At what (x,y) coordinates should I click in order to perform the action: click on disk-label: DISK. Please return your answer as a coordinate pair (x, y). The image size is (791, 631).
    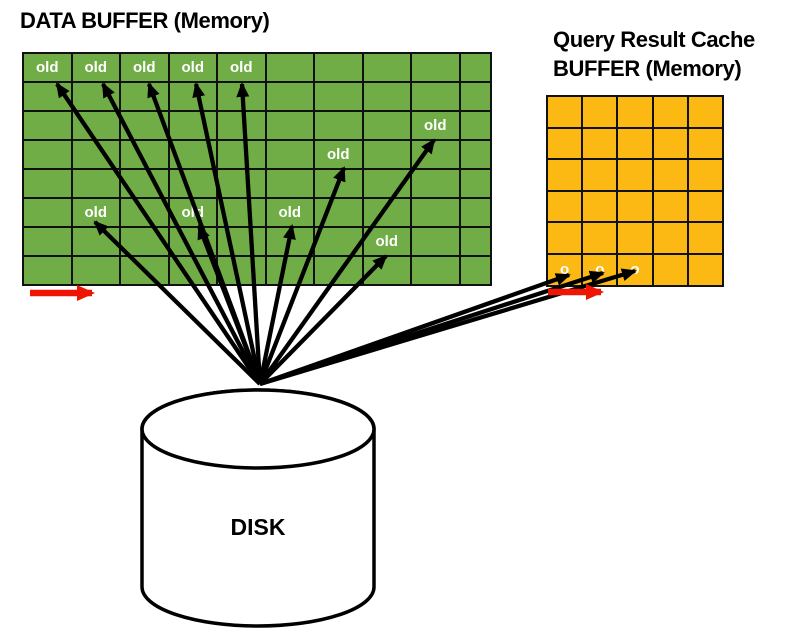
    Looking at the image, I should click on (258, 527).